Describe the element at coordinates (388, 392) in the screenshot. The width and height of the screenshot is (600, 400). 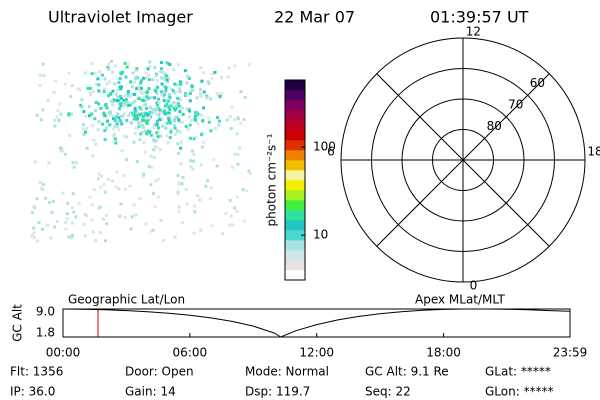
I see `info-field: Seq: 22` at that location.